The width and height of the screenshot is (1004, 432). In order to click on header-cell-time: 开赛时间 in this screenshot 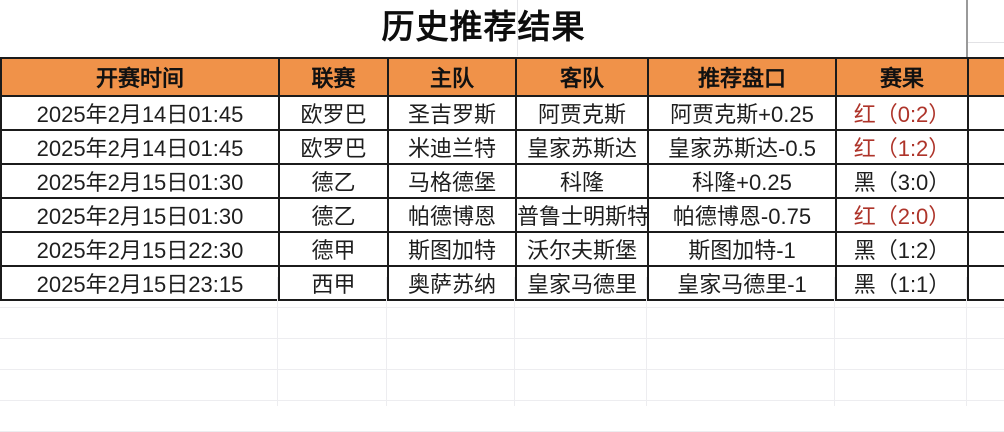, I will do `click(140, 77)`.